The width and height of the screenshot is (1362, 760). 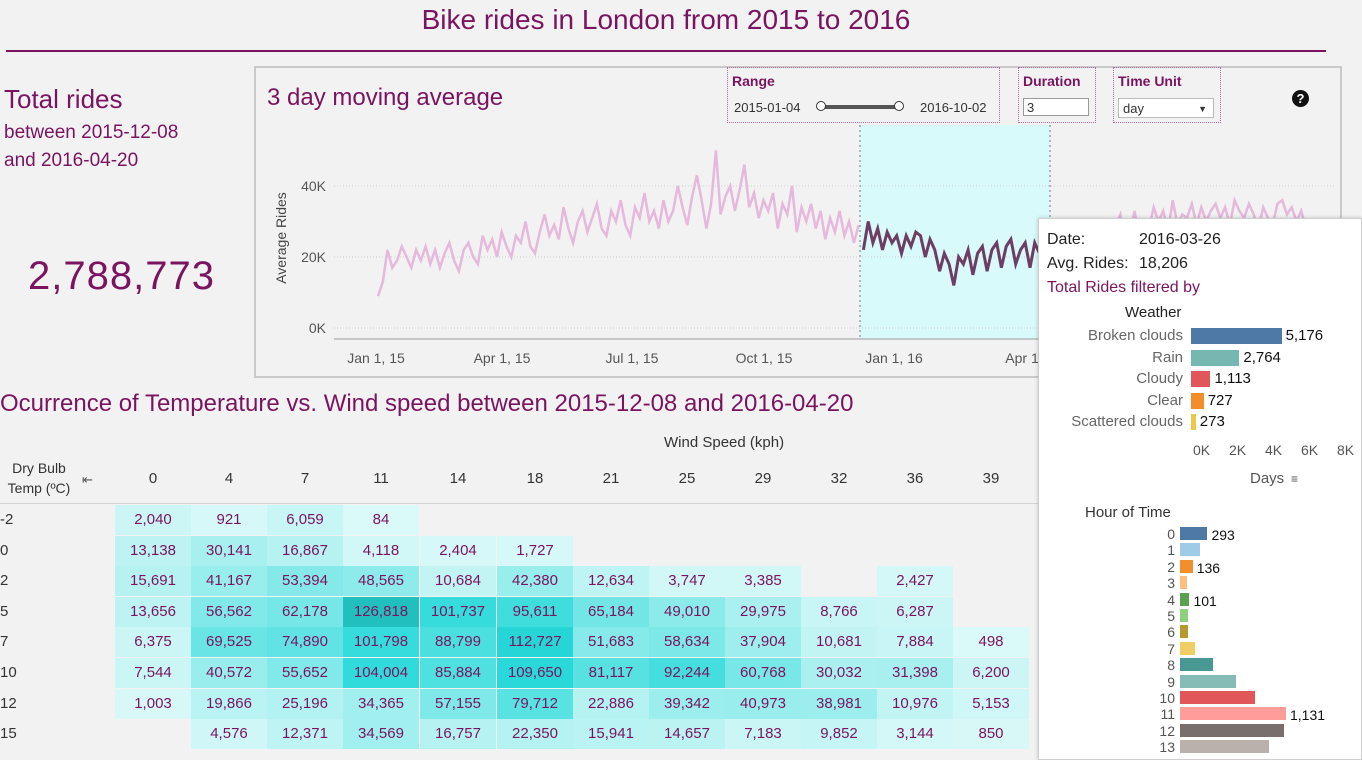 What do you see at coordinates (894, 358) in the screenshot?
I see `x-tick-label: Jan 1, 16` at bounding box center [894, 358].